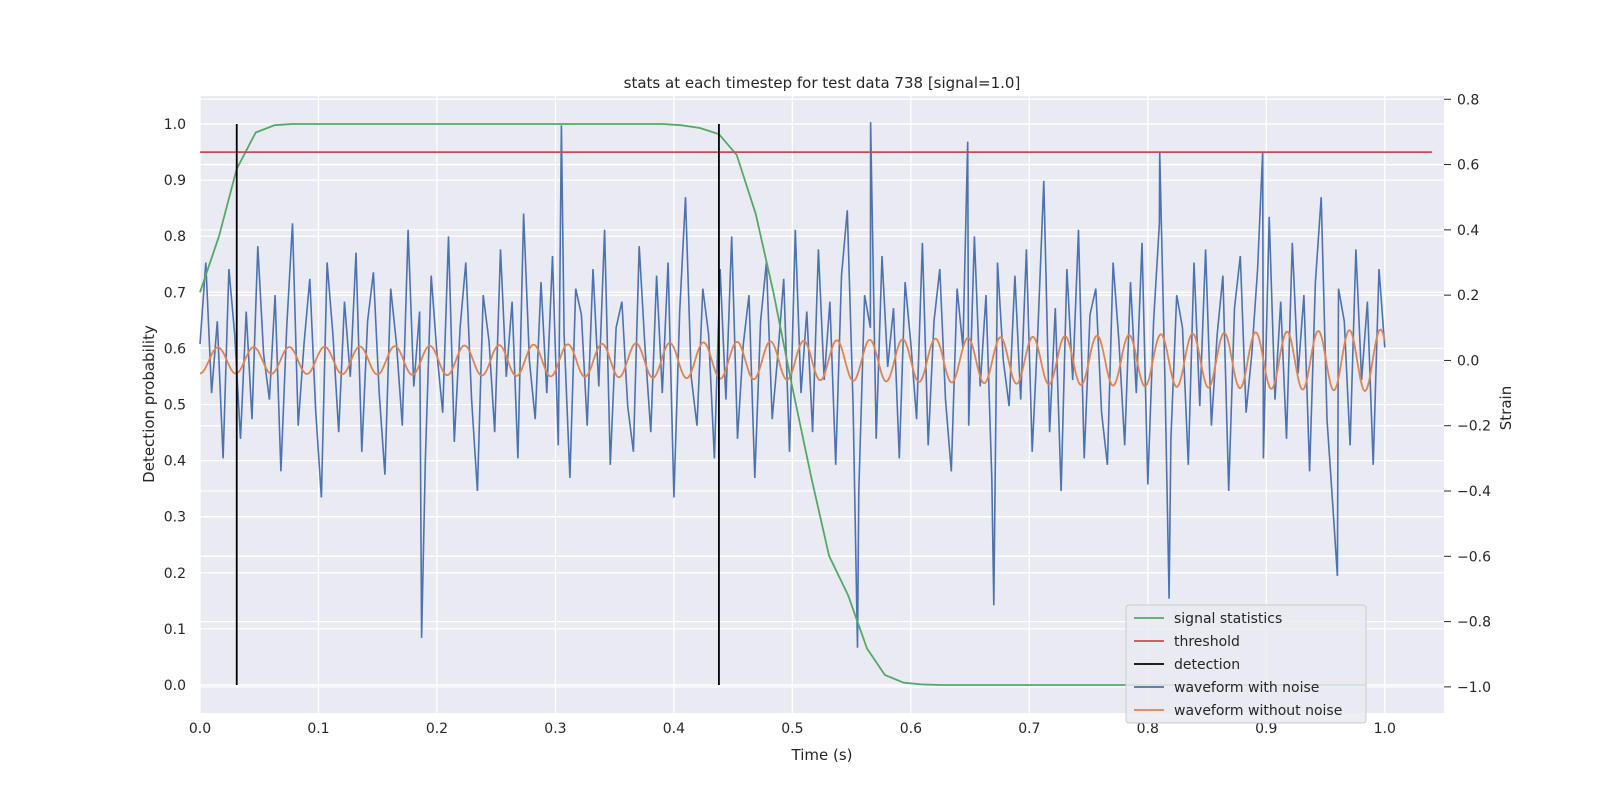 Image resolution: width=1600 pixels, height=800 pixels. I want to click on x-tick-label: 0.6, so click(911, 729).